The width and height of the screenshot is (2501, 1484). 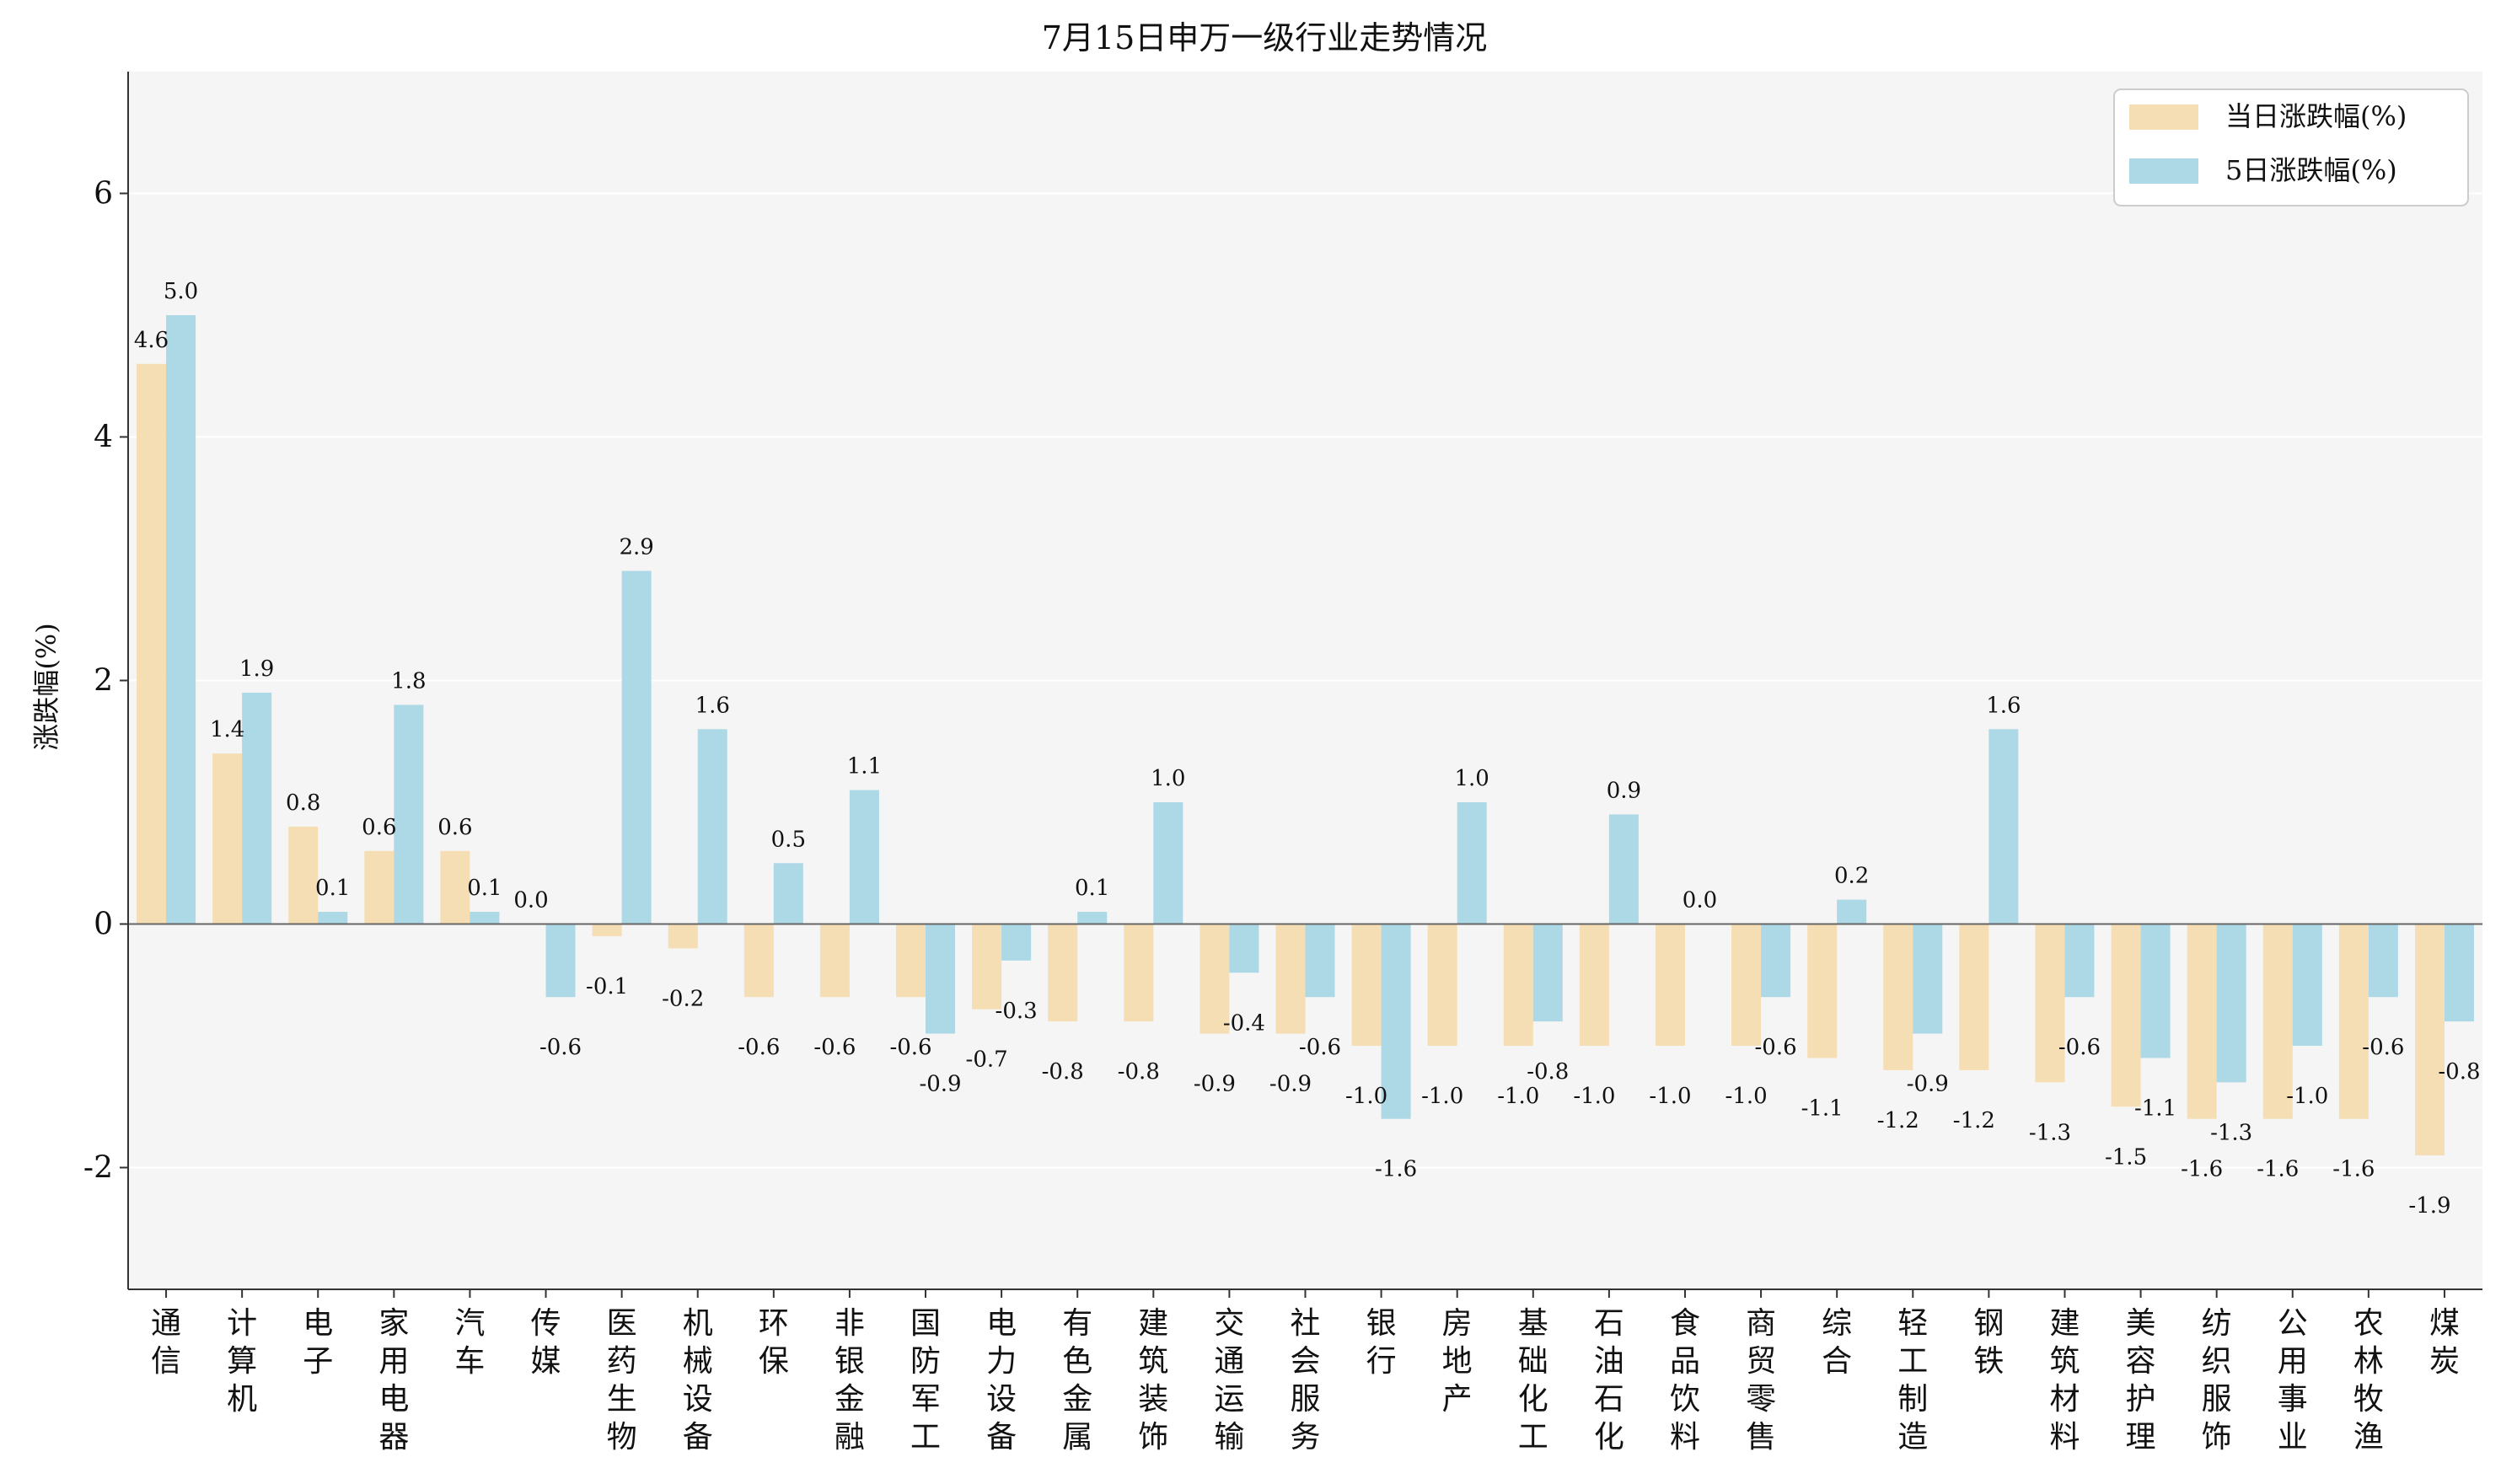 I want to click on x-tick-label: 基础化工, so click(x=1533, y=1380).